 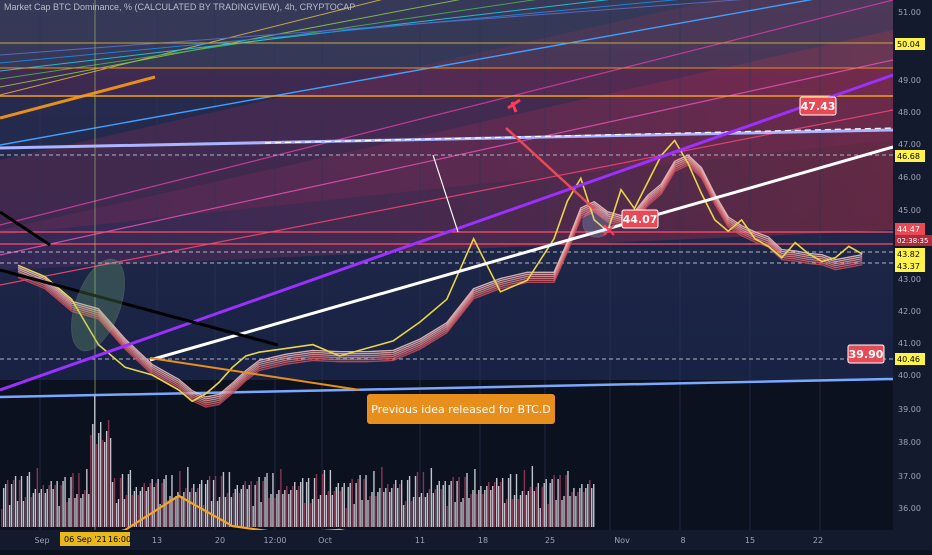 I want to click on x-tick-label: 25, so click(x=550, y=540).